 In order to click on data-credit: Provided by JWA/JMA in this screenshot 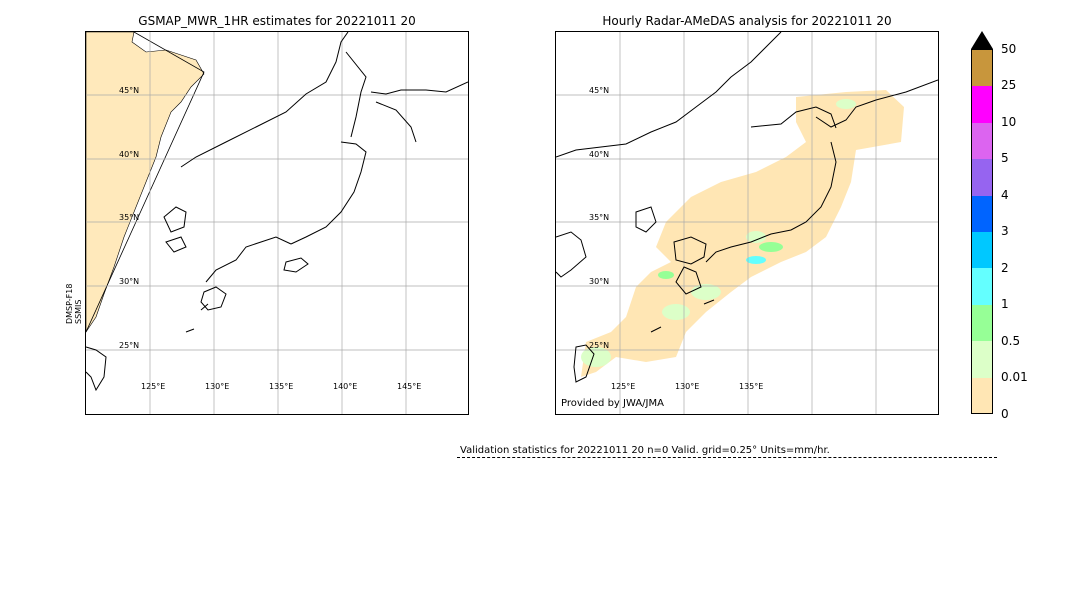, I will do `click(612, 403)`.